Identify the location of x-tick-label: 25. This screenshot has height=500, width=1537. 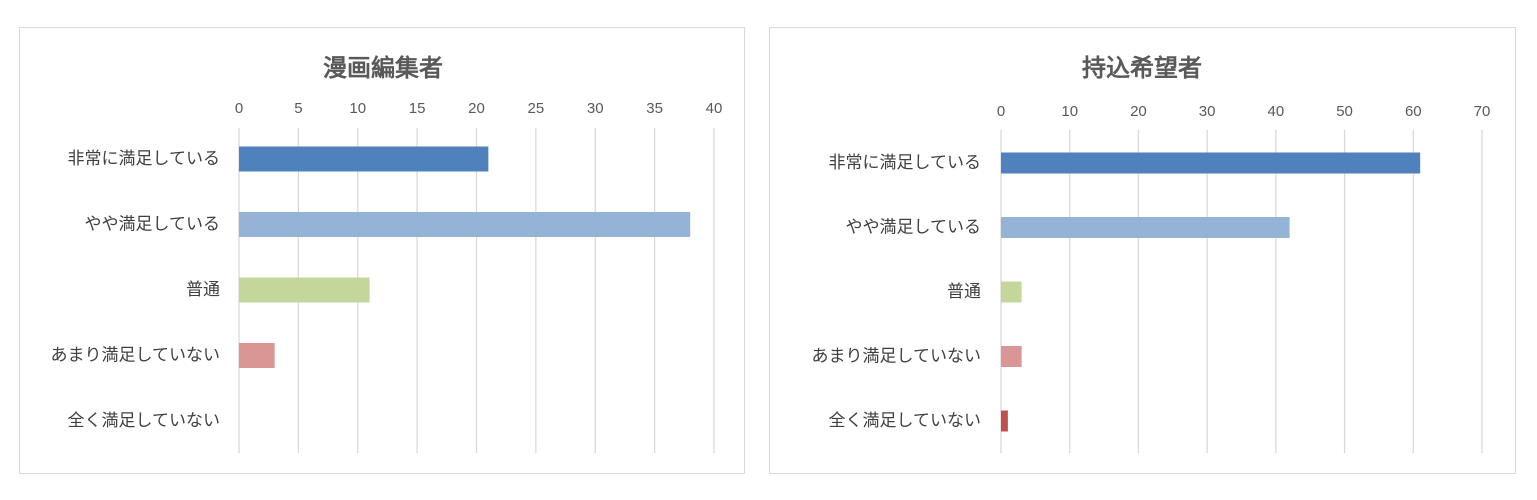
(536, 108).